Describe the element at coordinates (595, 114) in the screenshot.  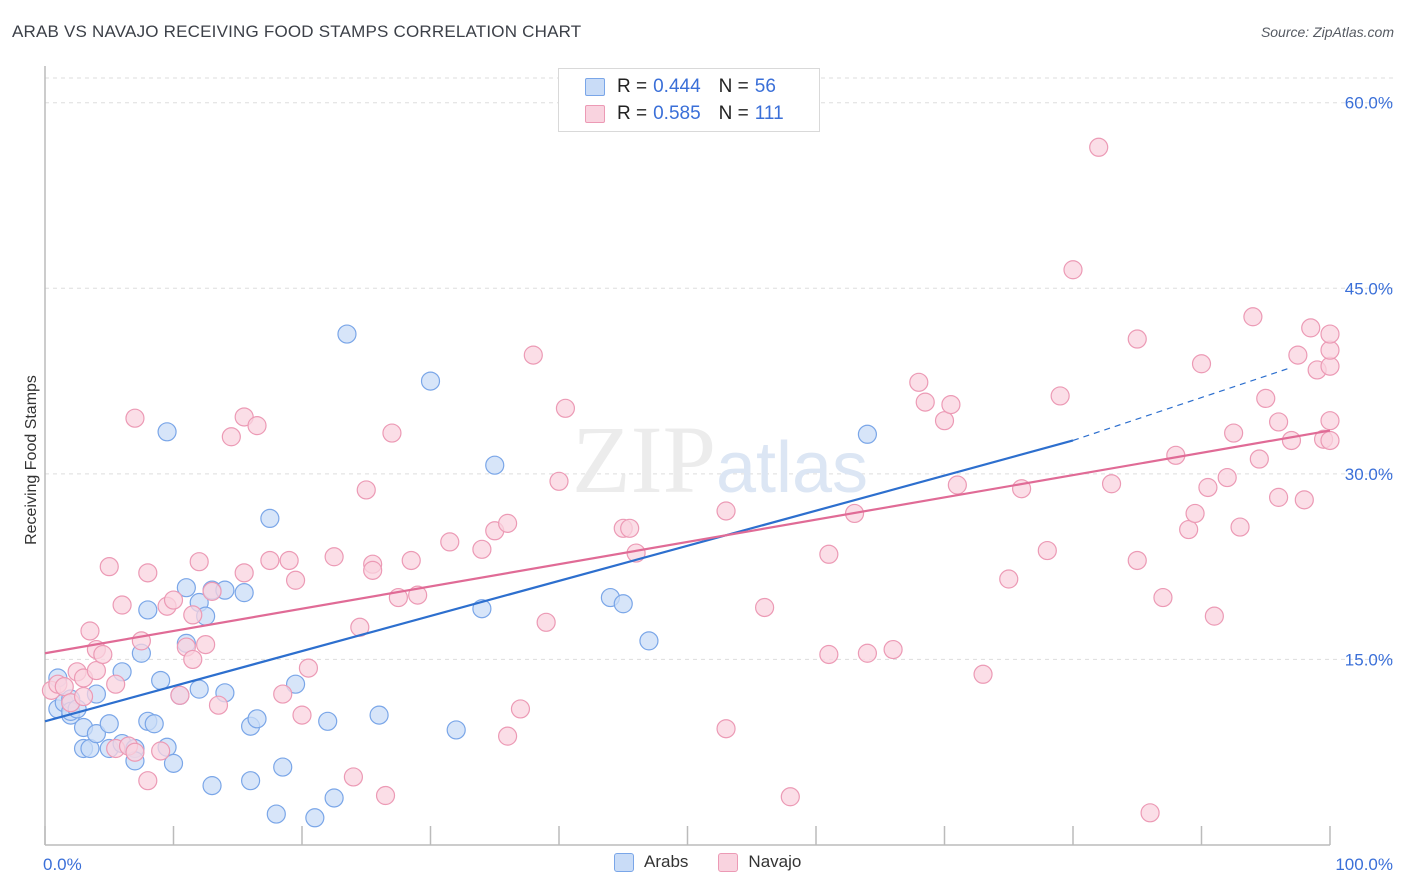
I see `legend-swatch-navajo` at that location.